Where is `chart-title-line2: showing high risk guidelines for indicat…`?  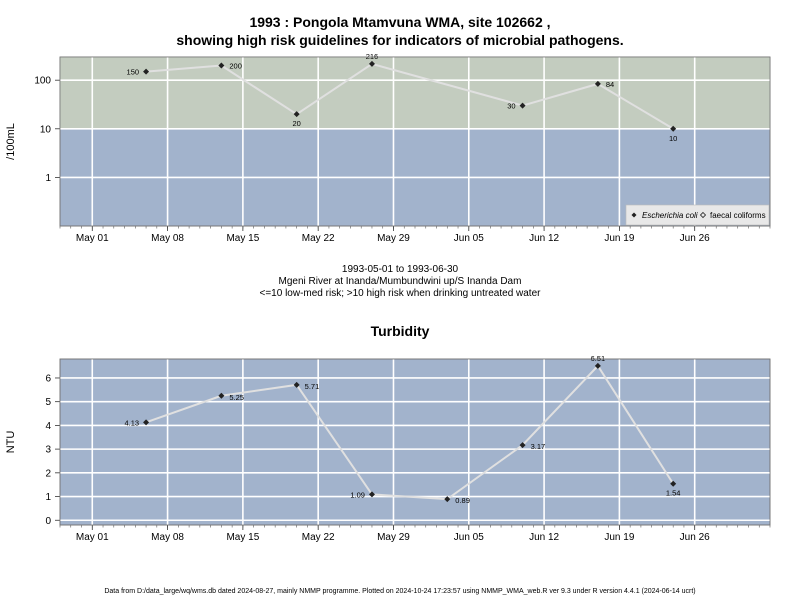
chart-title-line2: showing high risk guidelines for indicat… is located at coordinates (400, 40).